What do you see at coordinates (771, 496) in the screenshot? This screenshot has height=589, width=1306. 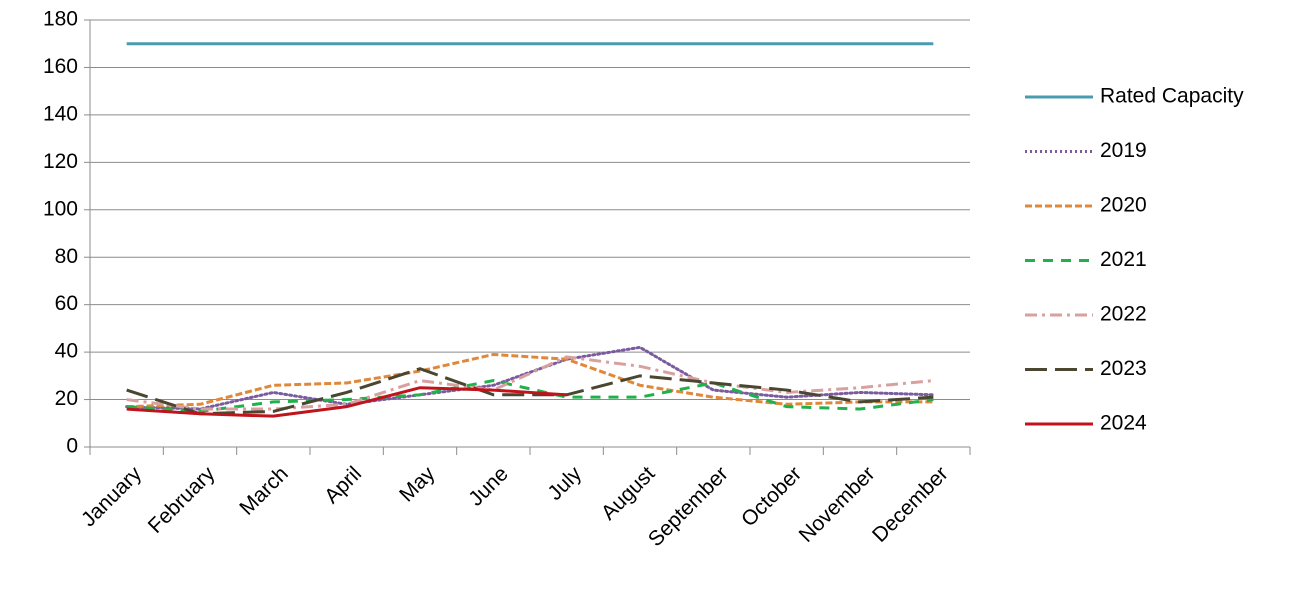 I see `x-tick-label: October` at bounding box center [771, 496].